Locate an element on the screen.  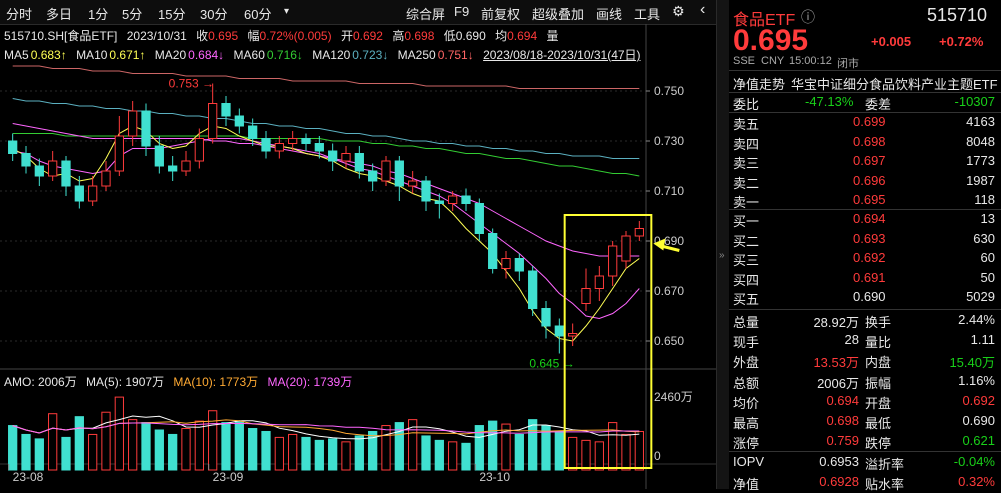
stat-label: 总量 is located at coordinates (746, 322).